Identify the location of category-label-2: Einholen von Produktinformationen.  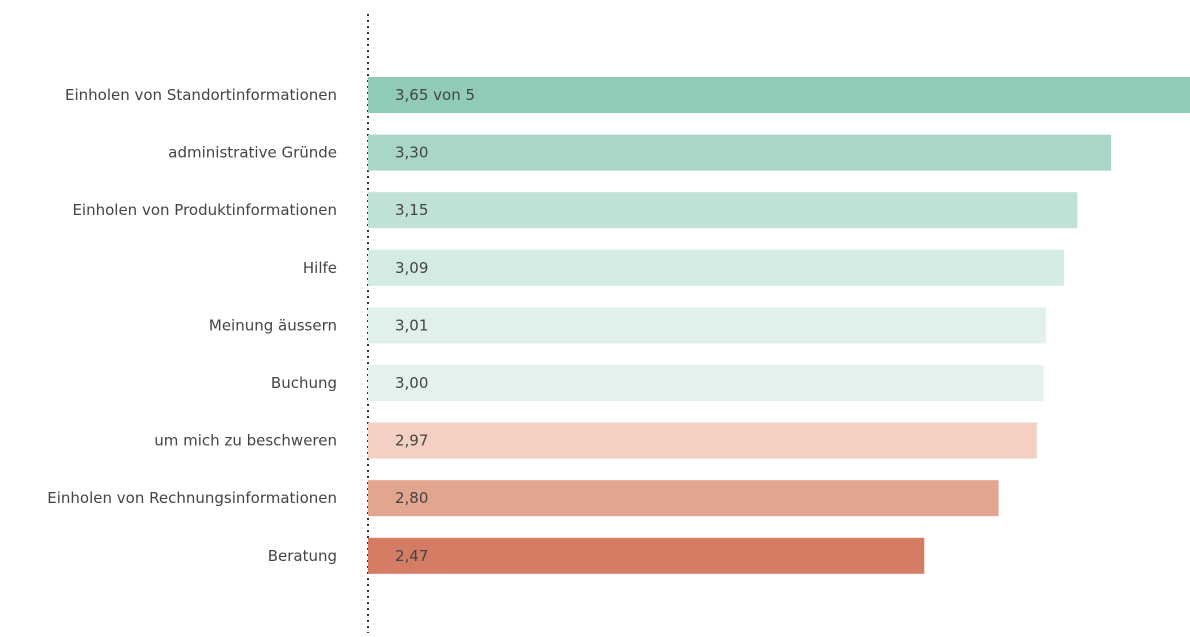
(204, 210).